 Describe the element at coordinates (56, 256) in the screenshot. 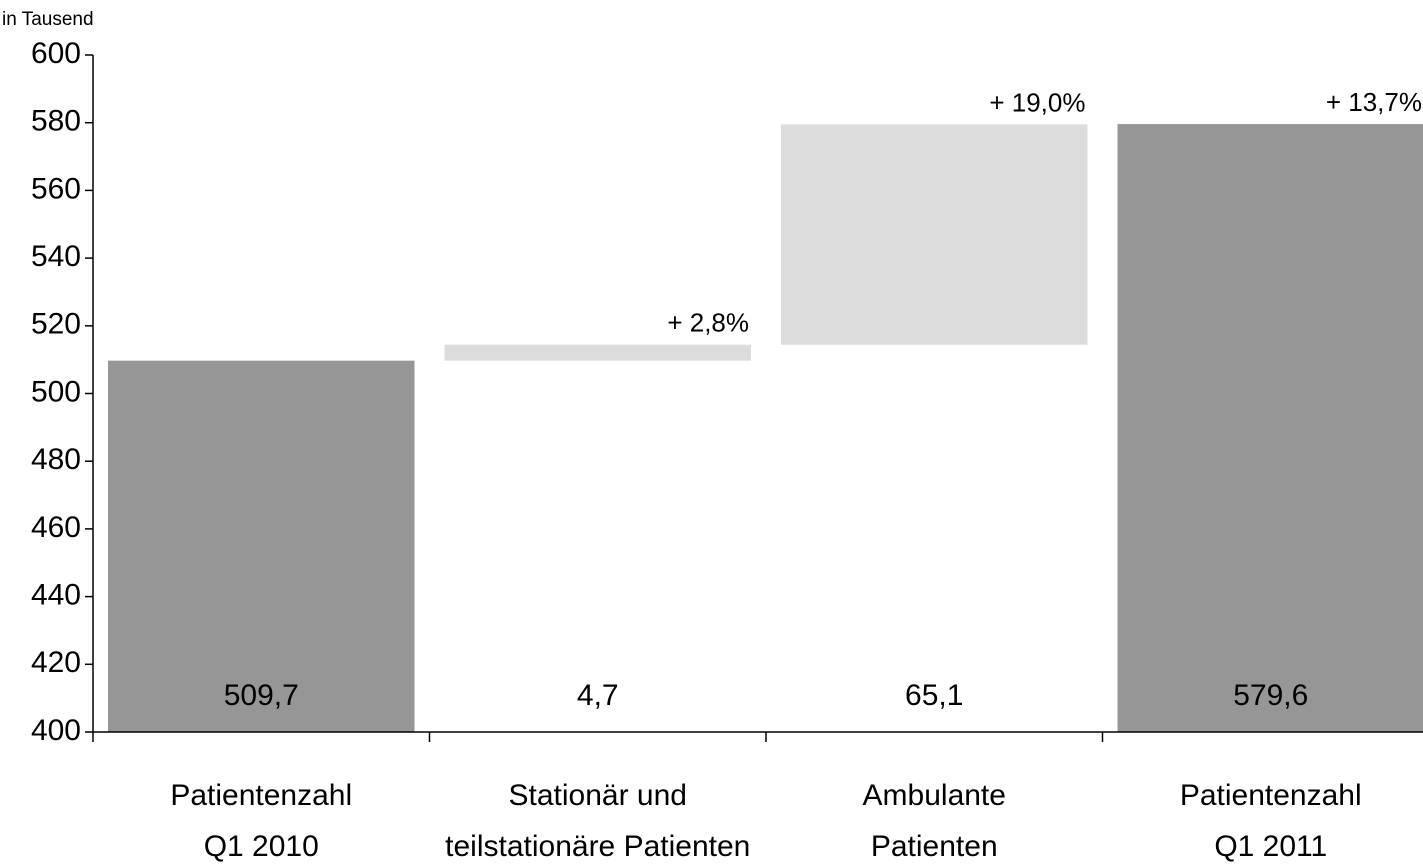

I see `y-tick-label: 540` at that location.